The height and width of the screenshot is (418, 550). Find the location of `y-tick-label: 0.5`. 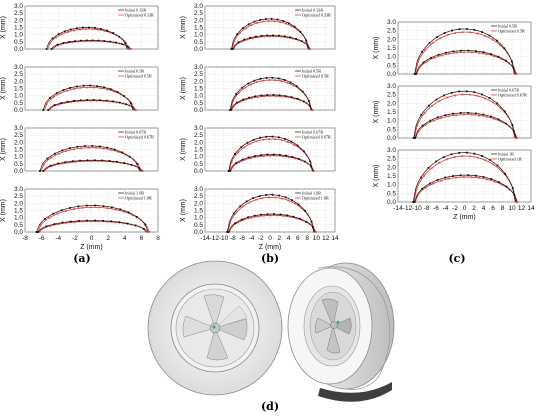

y-tick-label: 0.5 is located at coordinates (198, 225).